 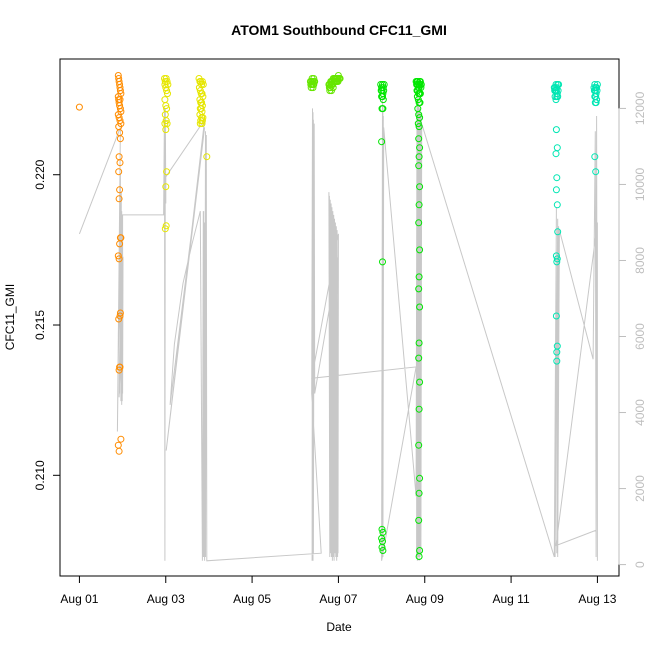 I want to click on y2-tick-label: 8000, so click(x=640, y=260).